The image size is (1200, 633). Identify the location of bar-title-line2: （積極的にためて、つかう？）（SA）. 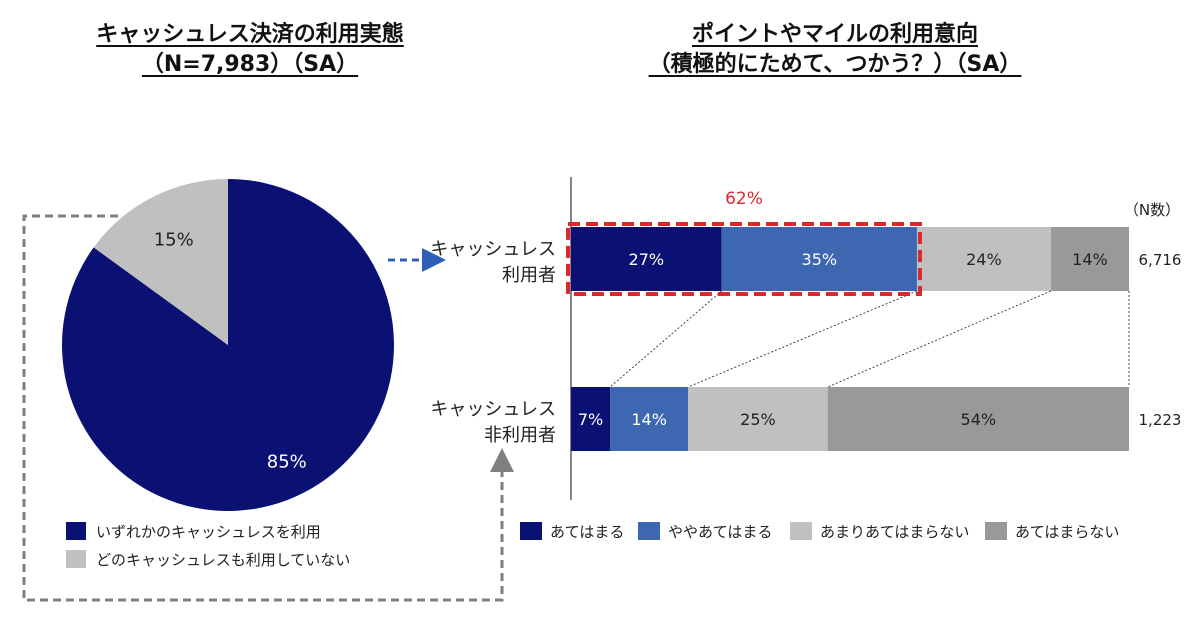
(835, 64).